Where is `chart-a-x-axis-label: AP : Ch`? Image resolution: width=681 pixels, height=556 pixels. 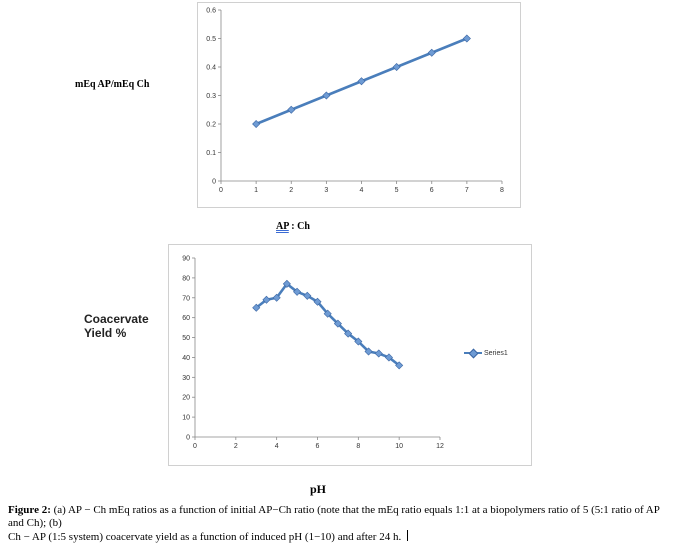
chart-a-x-axis-label: AP : Ch is located at coordinates (293, 226).